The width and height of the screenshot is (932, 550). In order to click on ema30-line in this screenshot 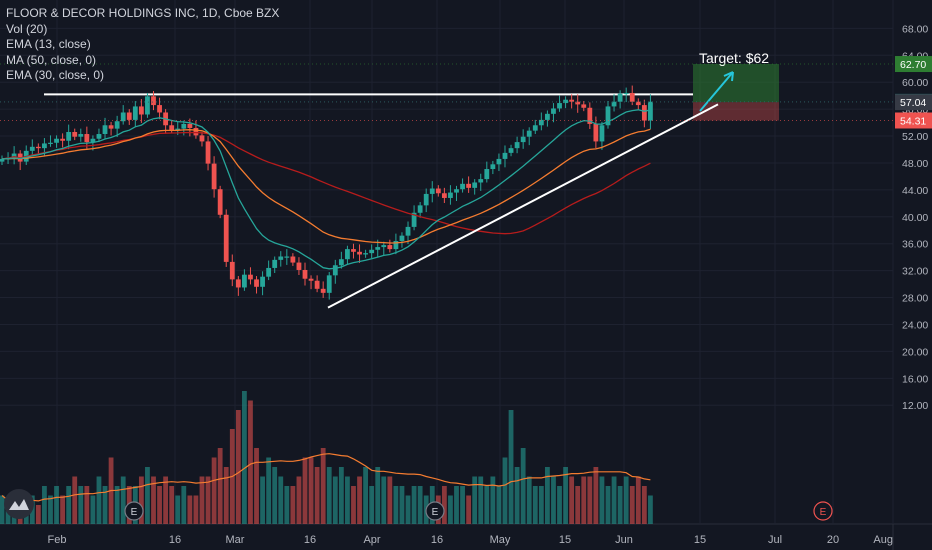, I will do `click(326, 186)`.